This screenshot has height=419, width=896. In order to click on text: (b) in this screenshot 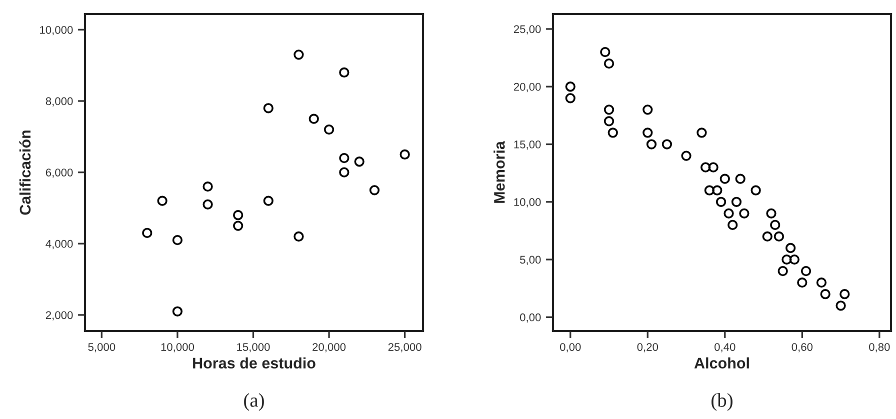, I will do `click(722, 402)`.